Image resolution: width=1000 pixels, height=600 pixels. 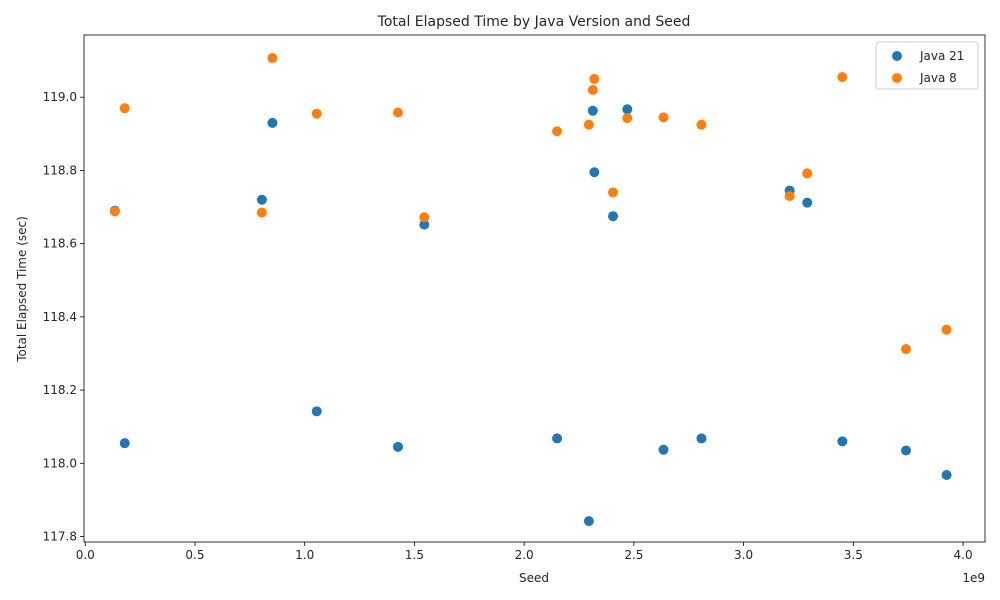 I want to click on x-tick-label: 2.5, so click(x=633, y=555).